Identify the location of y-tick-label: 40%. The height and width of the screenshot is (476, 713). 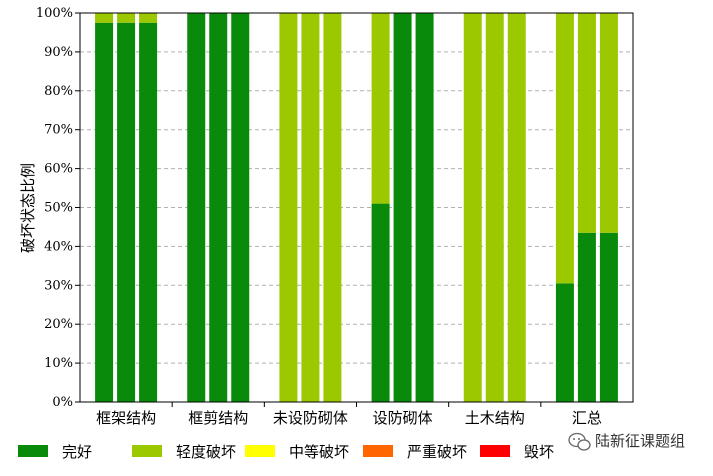
(58, 246).